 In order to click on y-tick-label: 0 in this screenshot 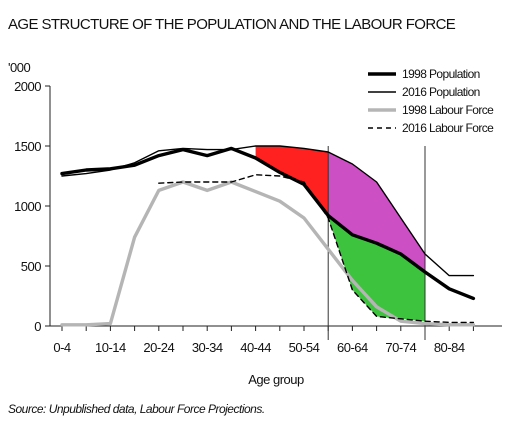, I will do `click(37, 326)`.